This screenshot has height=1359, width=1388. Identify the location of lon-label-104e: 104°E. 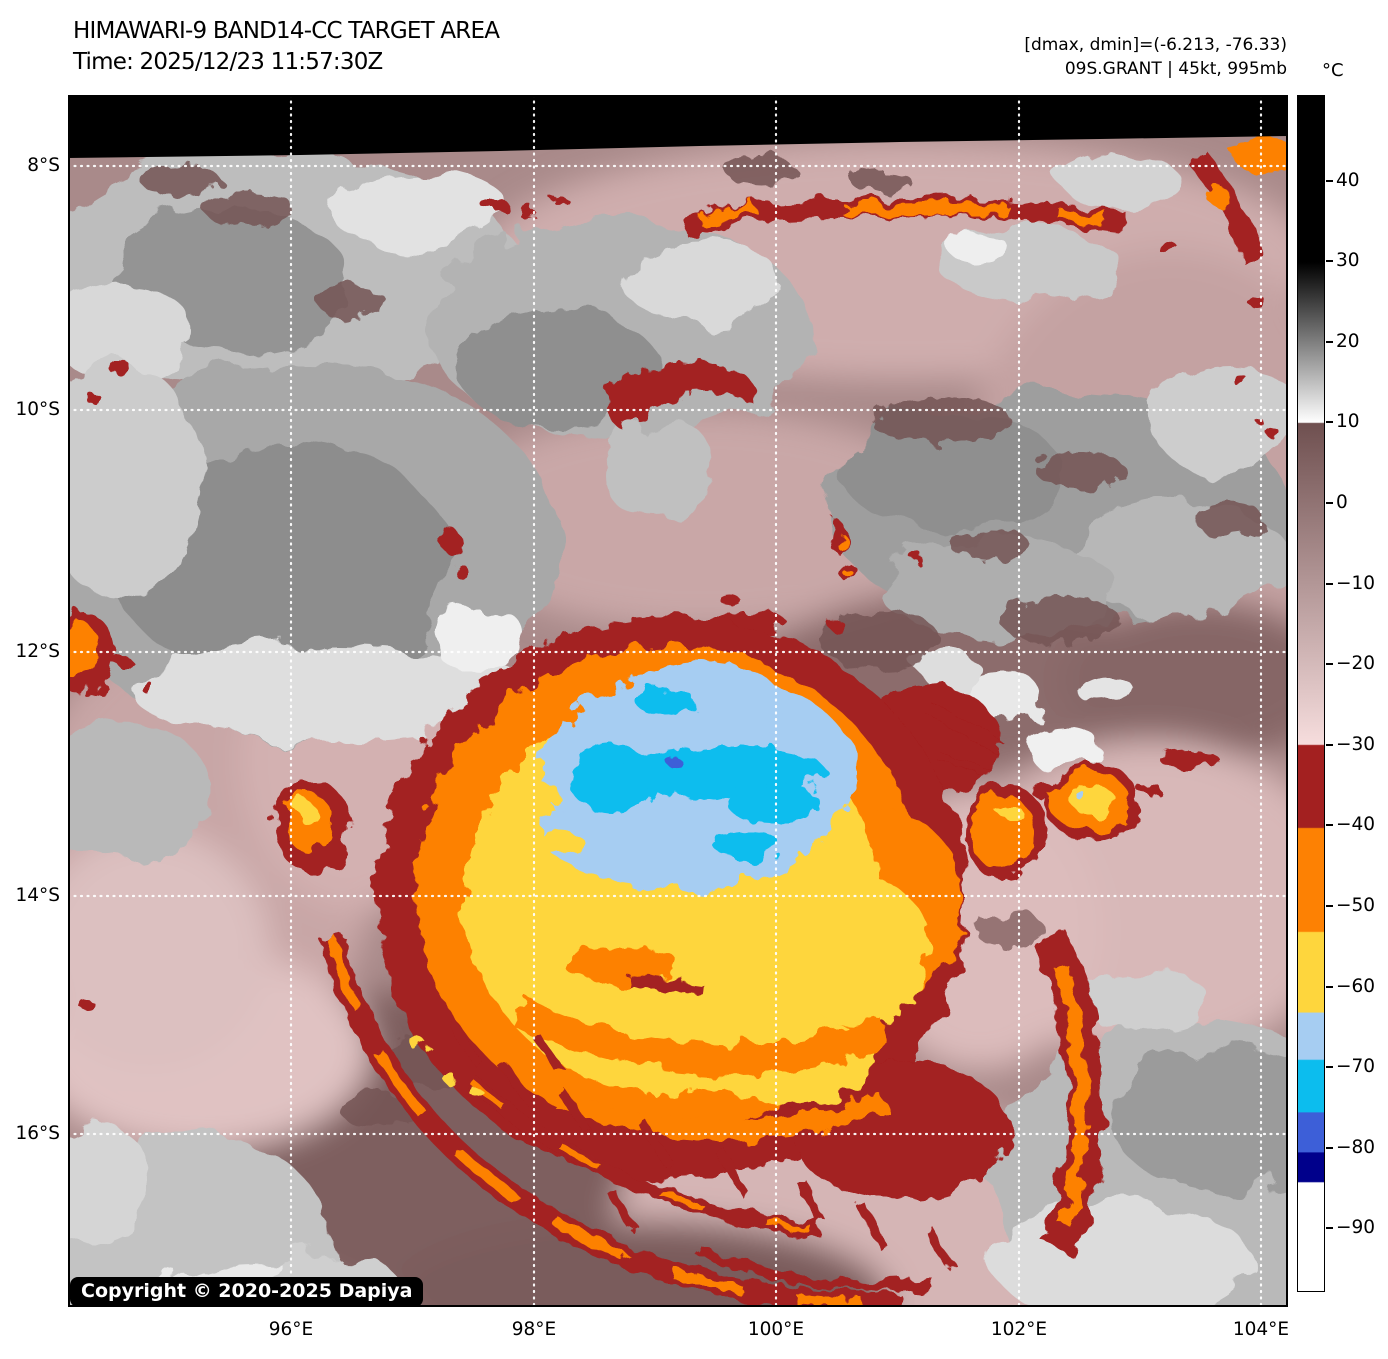
(1261, 1329).